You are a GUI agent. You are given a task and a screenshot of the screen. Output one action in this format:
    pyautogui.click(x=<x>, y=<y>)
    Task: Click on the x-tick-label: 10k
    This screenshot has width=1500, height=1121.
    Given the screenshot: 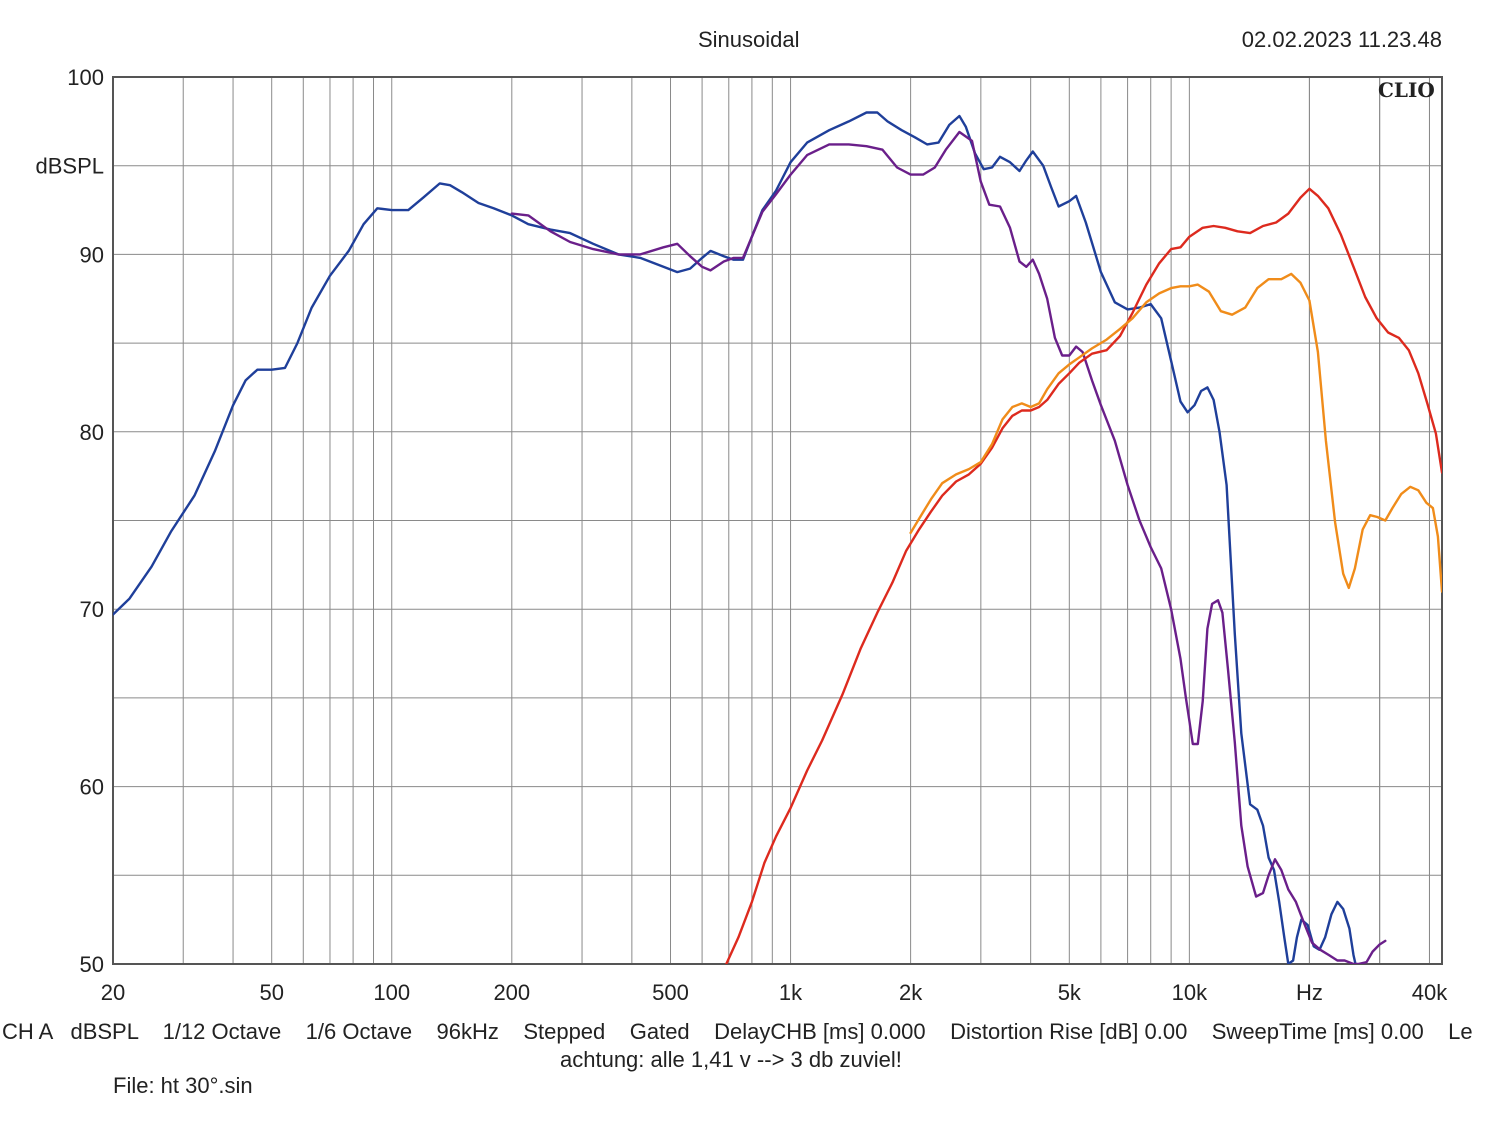 What is the action you would take?
    pyautogui.click(x=1190, y=992)
    